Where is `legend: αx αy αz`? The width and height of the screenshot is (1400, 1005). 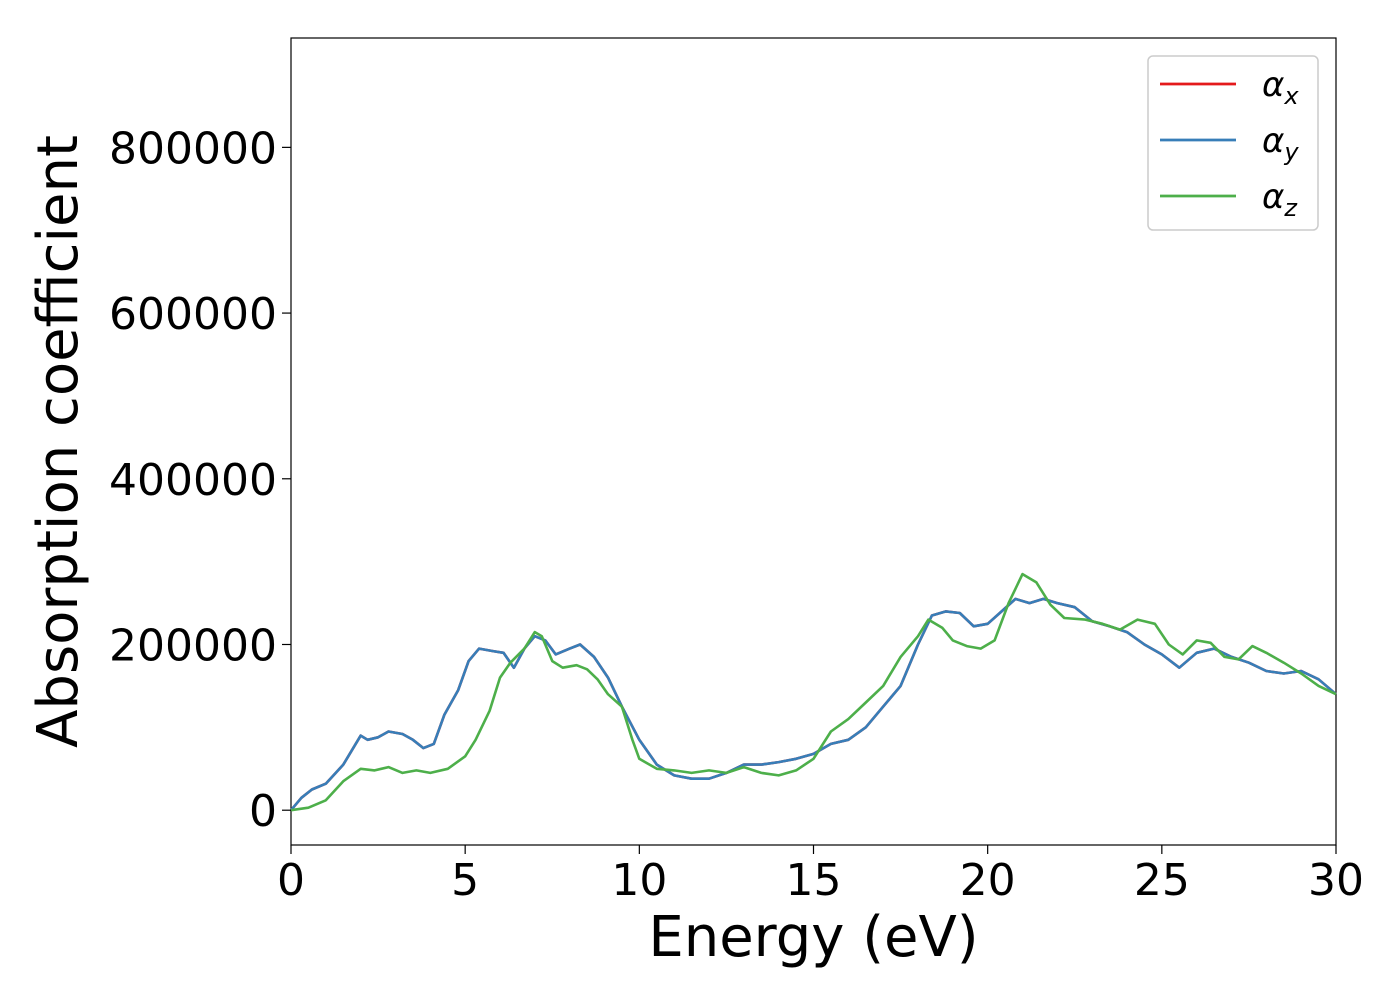
legend: αx αy αz is located at coordinates (1233, 143).